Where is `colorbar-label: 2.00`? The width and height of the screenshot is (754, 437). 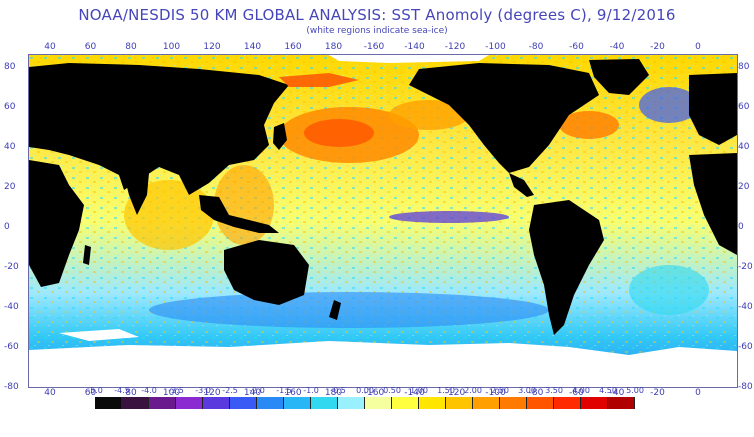 colorbar-label: 2.00 is located at coordinates (473, 390).